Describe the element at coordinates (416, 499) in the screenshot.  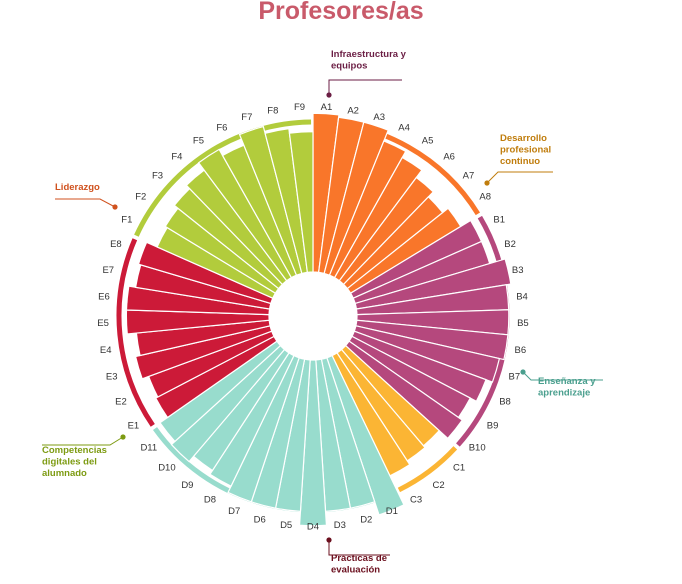
I see `tick-label-c3: C3` at that location.